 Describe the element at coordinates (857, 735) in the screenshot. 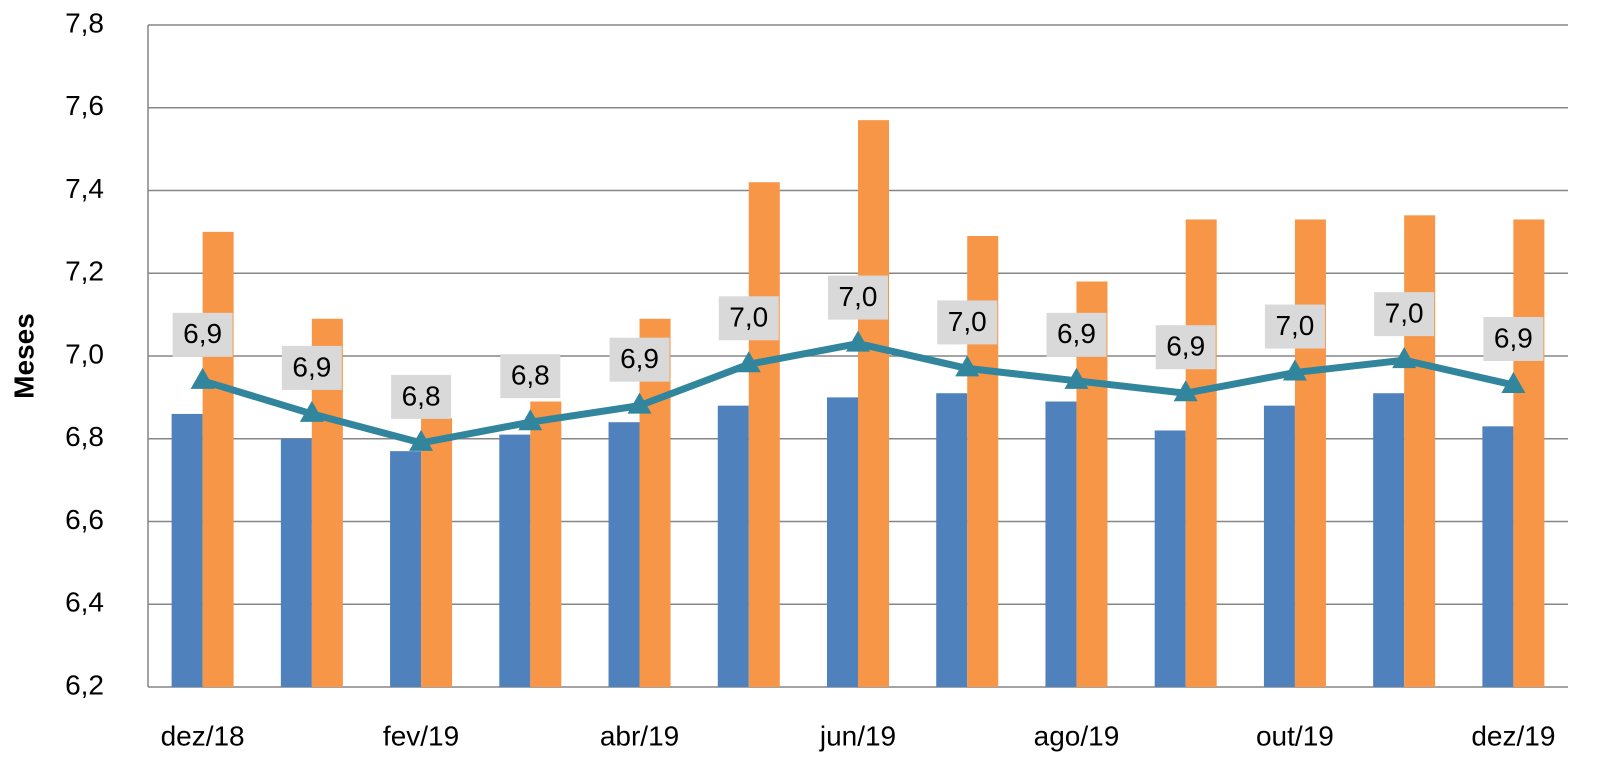

I see `x-tick-label: jun/19` at that location.